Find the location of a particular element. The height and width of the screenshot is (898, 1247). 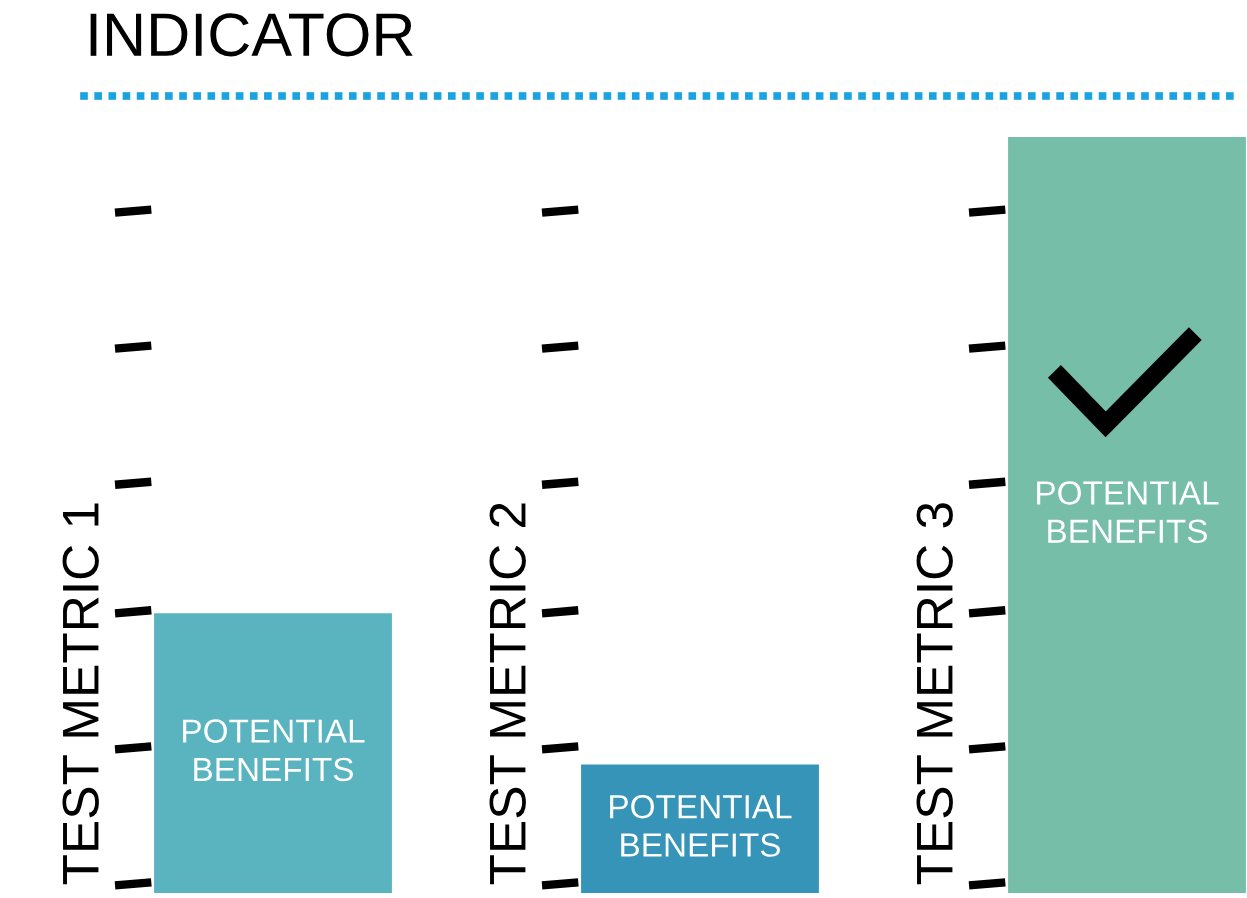

x-tick-label: TEST METRIC 1 is located at coordinates (80, 694).